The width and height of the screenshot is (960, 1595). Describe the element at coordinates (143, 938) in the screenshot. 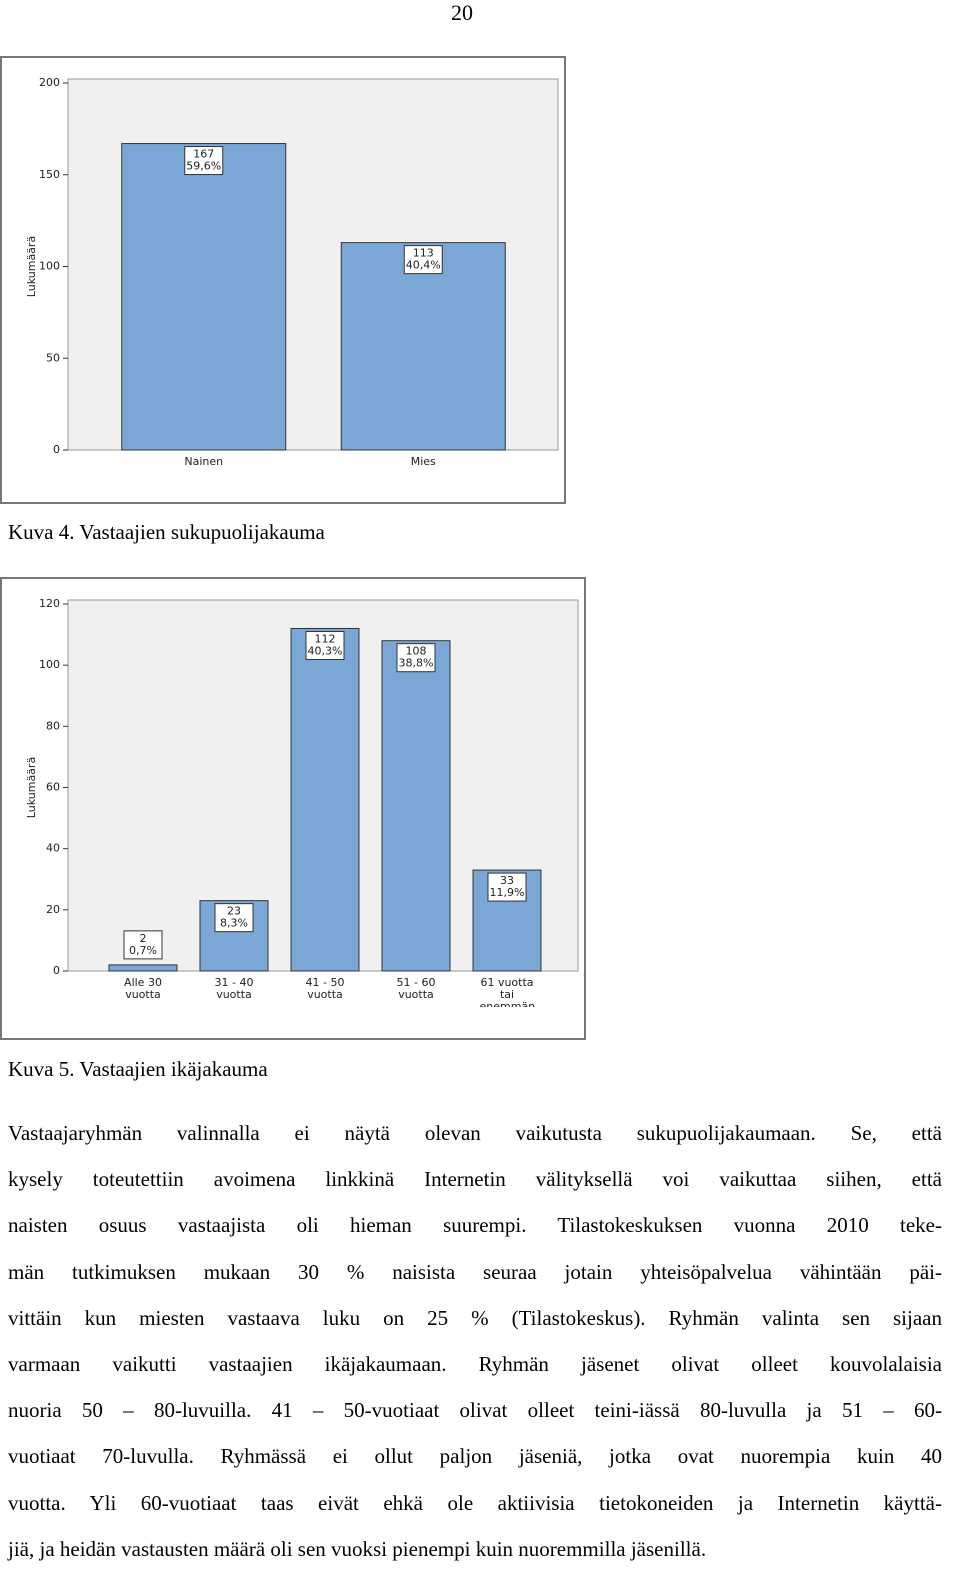

I see `value-label: 2` at that location.